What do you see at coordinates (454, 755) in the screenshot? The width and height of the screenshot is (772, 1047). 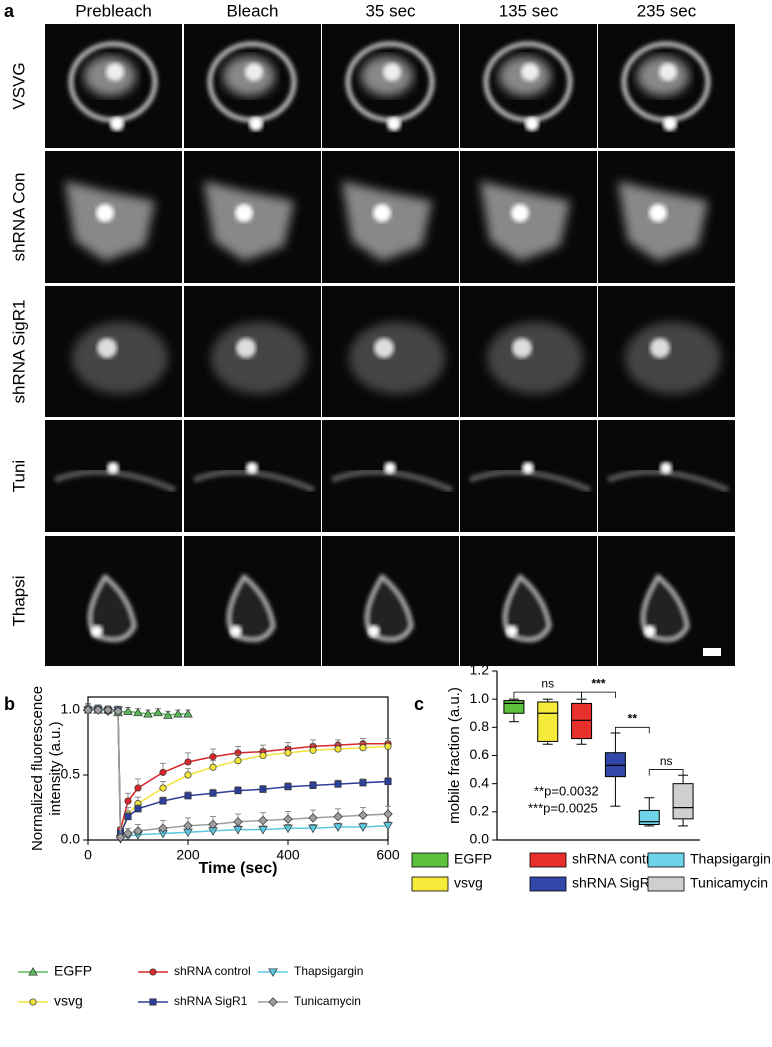 I see `y-axis-title: mobile fraction (a.u.)` at bounding box center [454, 755].